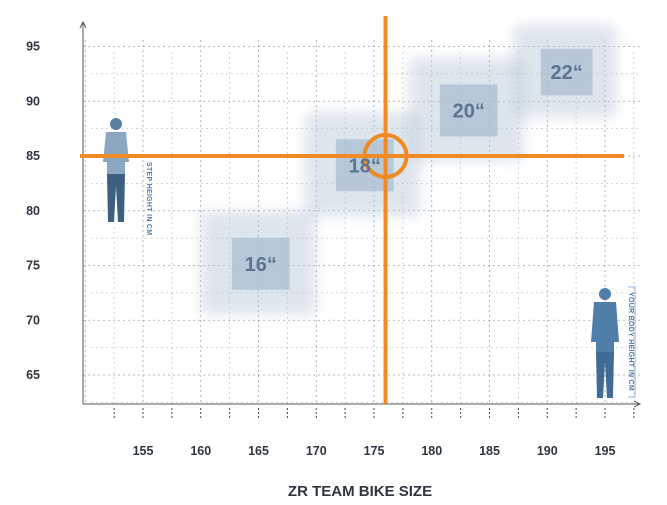 This screenshot has height=505, width=667. I want to click on x-axis-note: YOUR BODY HEIGHT IN CM, so click(630, 341).